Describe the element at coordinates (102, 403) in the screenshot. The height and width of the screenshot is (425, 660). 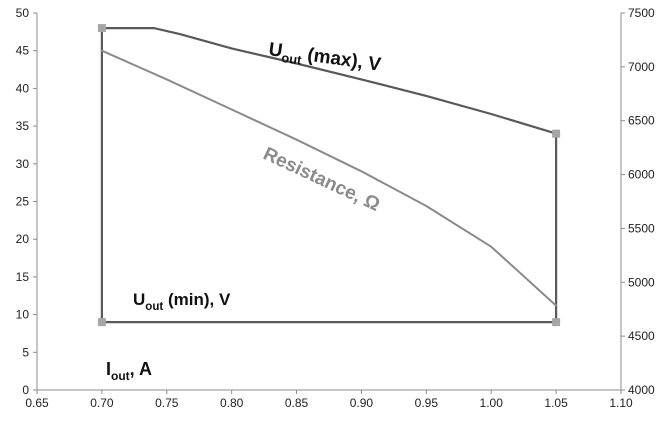
I see `x-tick-label: 0.70` at that location.